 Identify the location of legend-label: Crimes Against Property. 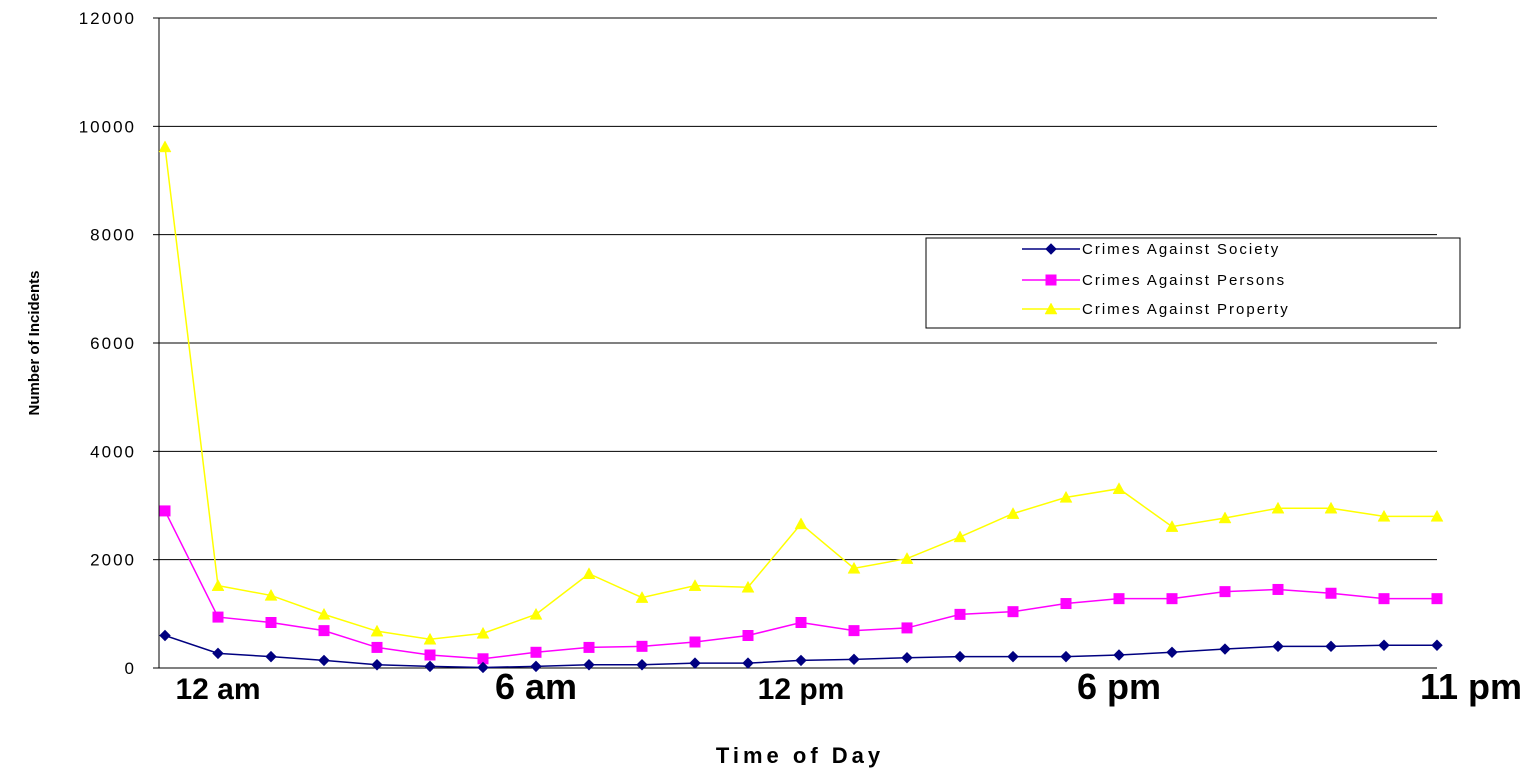
(1186, 309).